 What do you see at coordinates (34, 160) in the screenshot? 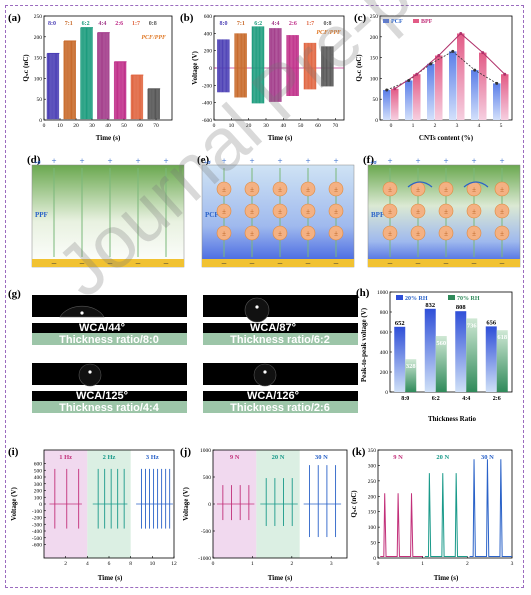
I see `panel-label: (d)` at bounding box center [34, 160].